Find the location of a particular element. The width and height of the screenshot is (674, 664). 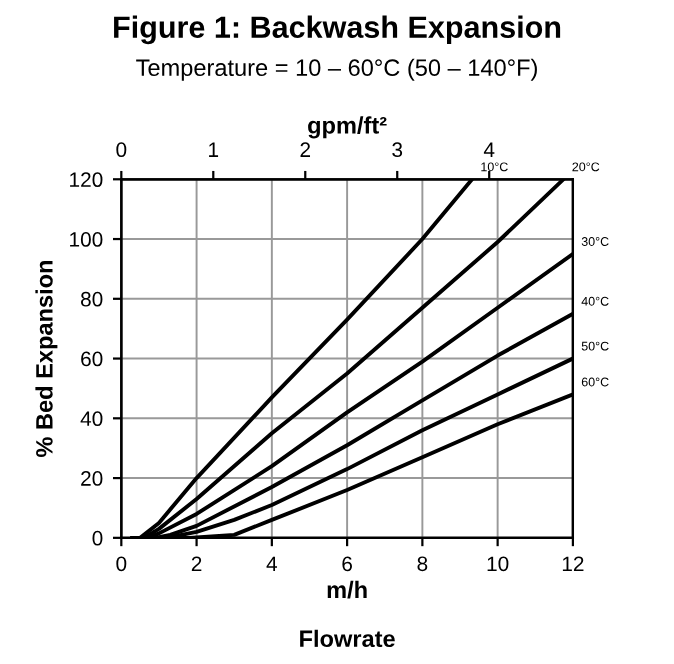

x2-tick-label: 1 is located at coordinates (214, 149).